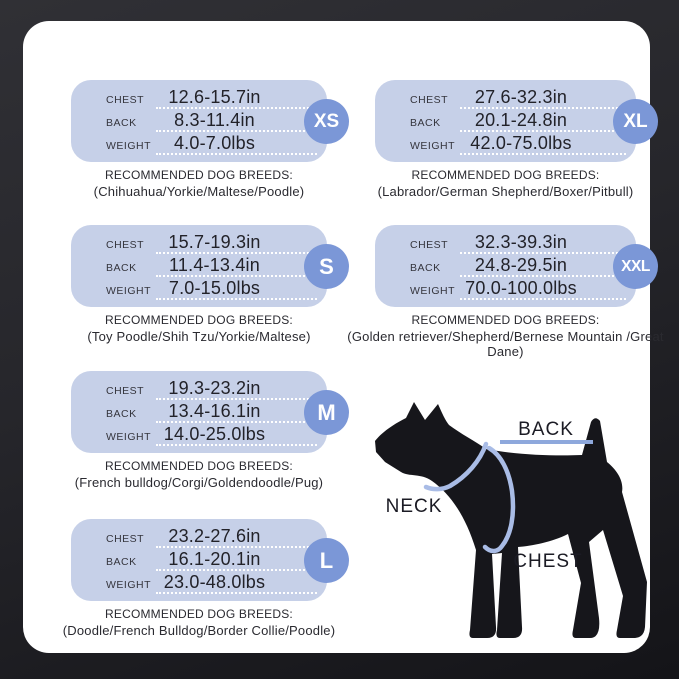  I want to click on chest-value: 15.7-19.3in, so click(214, 242).